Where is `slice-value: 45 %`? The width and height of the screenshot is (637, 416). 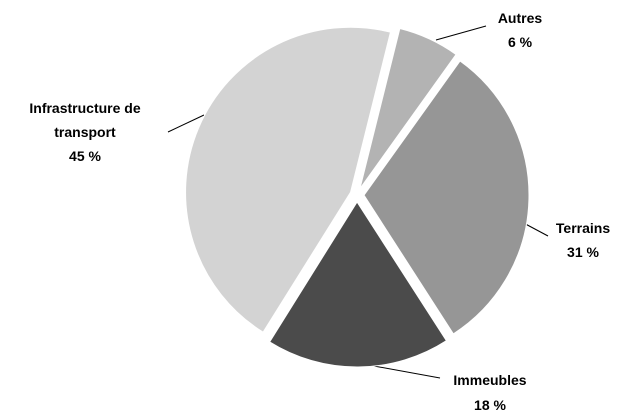 slice-value: 45 % is located at coordinates (85, 156).